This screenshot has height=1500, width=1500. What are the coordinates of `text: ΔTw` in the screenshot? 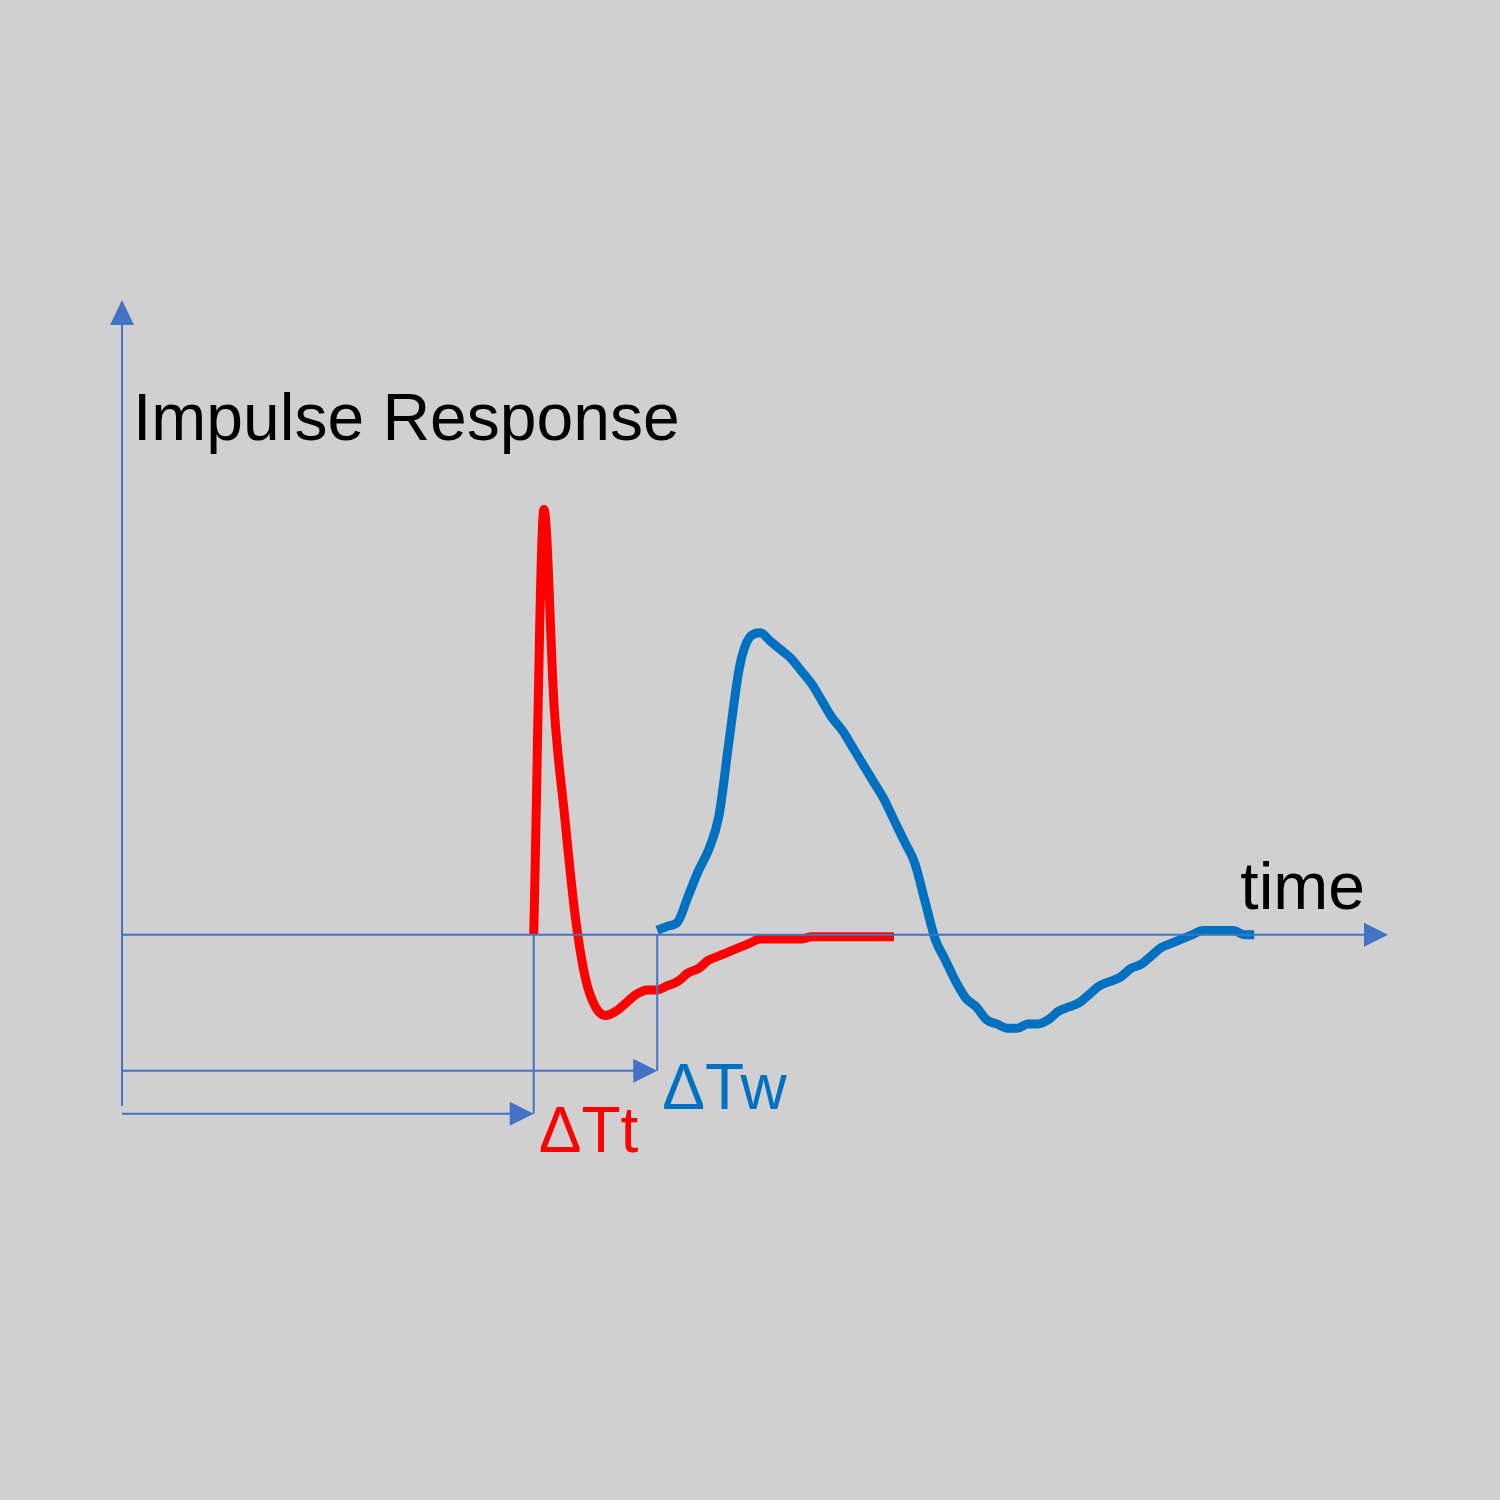 It's located at (724, 1086).